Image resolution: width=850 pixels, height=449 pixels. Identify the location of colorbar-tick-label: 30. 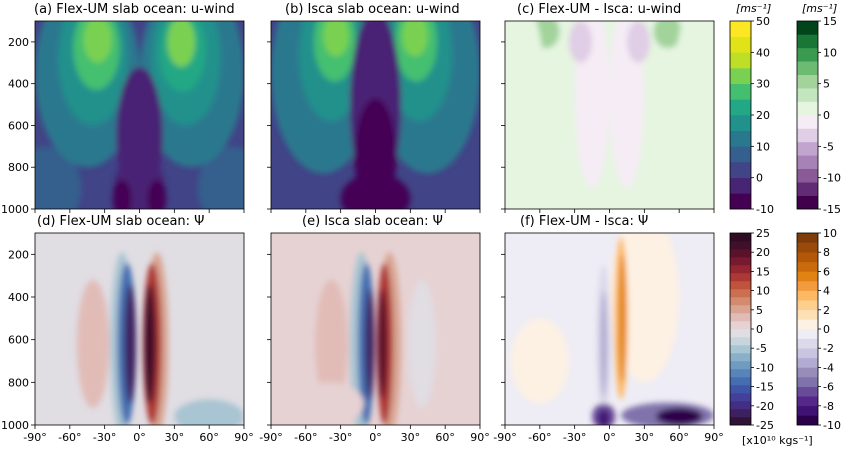
(763, 84).